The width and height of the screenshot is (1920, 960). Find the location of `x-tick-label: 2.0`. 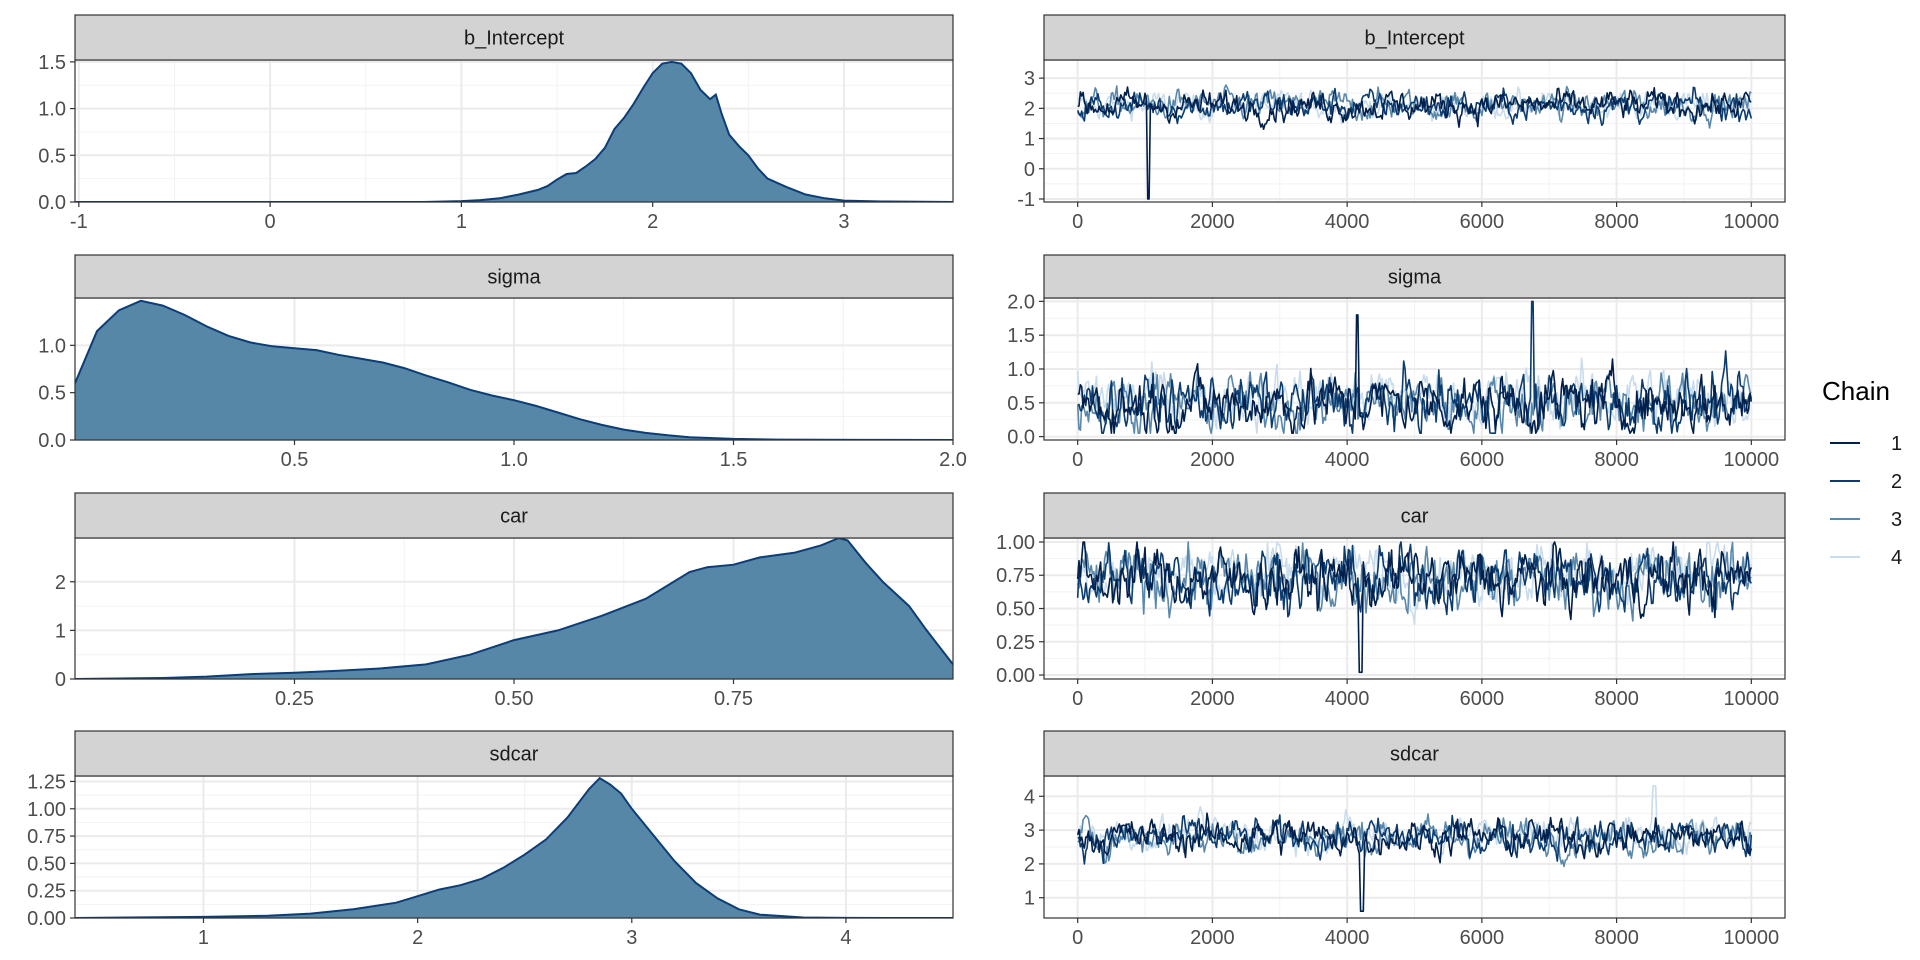

x-tick-label: 2.0 is located at coordinates (953, 460).